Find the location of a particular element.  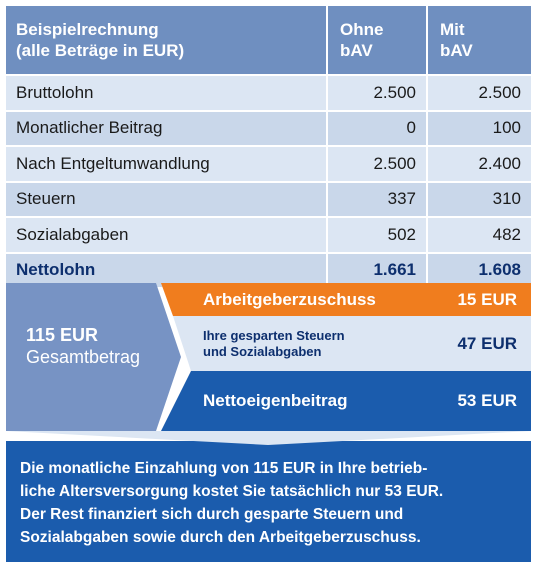

employer-contribution-bar: Arbeitgeberzuschuss 15 EUR is located at coordinates (346, 299).